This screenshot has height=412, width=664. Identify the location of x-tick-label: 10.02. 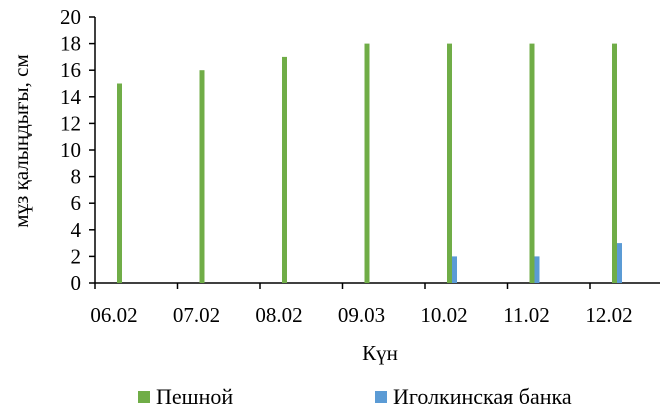
(443, 315).